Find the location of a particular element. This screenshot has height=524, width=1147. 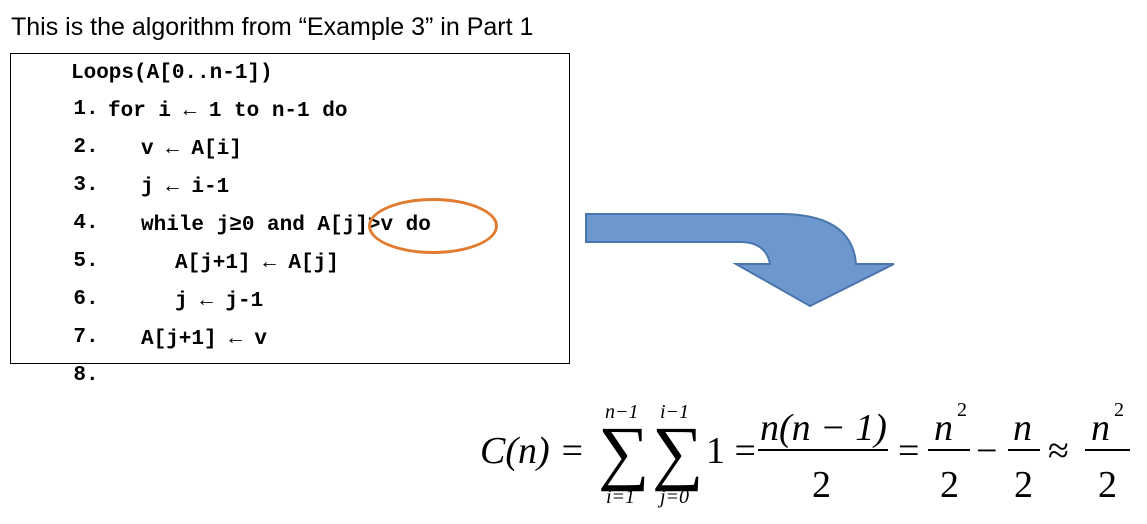

frac3-denominator: 2 is located at coordinates (1023, 485).